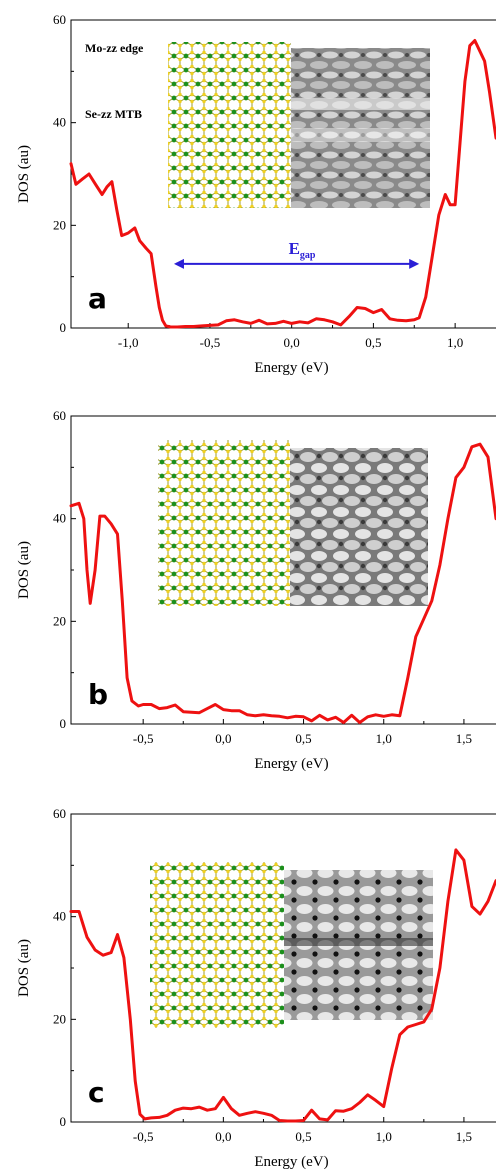  Describe the element at coordinates (128, 342) in the screenshot. I see `x-tick-label: -1,0` at that location.